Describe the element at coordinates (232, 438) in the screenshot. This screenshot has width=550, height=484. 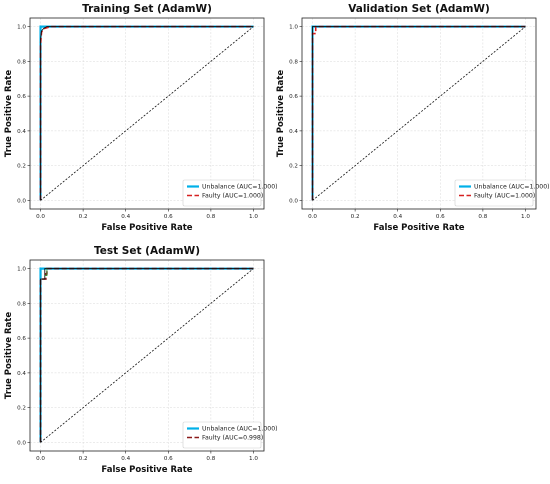
I see `legend-label: Faulty (AUC=0.998)` at that location.